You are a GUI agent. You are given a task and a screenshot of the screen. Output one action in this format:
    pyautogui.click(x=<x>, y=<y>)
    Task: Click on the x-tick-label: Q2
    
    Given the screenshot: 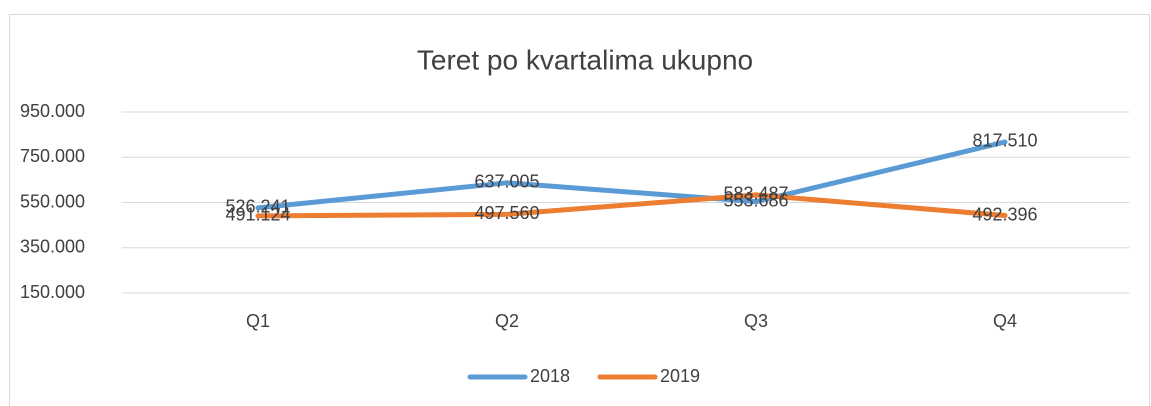 What is the action you would take?
    pyautogui.click(x=507, y=321)
    